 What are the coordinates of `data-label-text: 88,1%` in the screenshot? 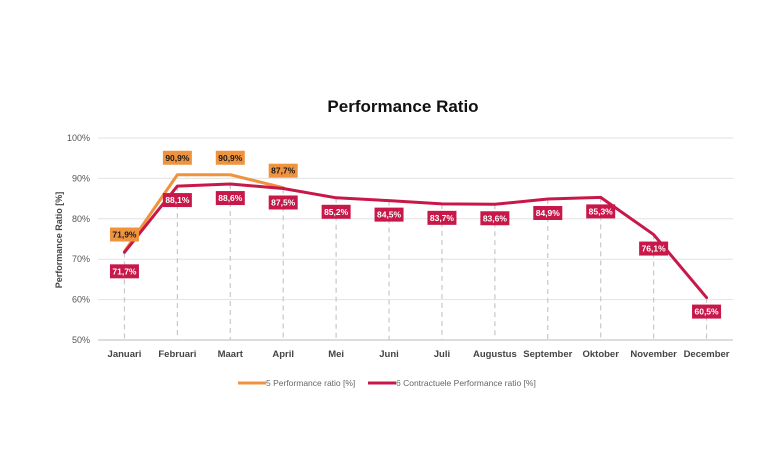 It's located at (177, 200).